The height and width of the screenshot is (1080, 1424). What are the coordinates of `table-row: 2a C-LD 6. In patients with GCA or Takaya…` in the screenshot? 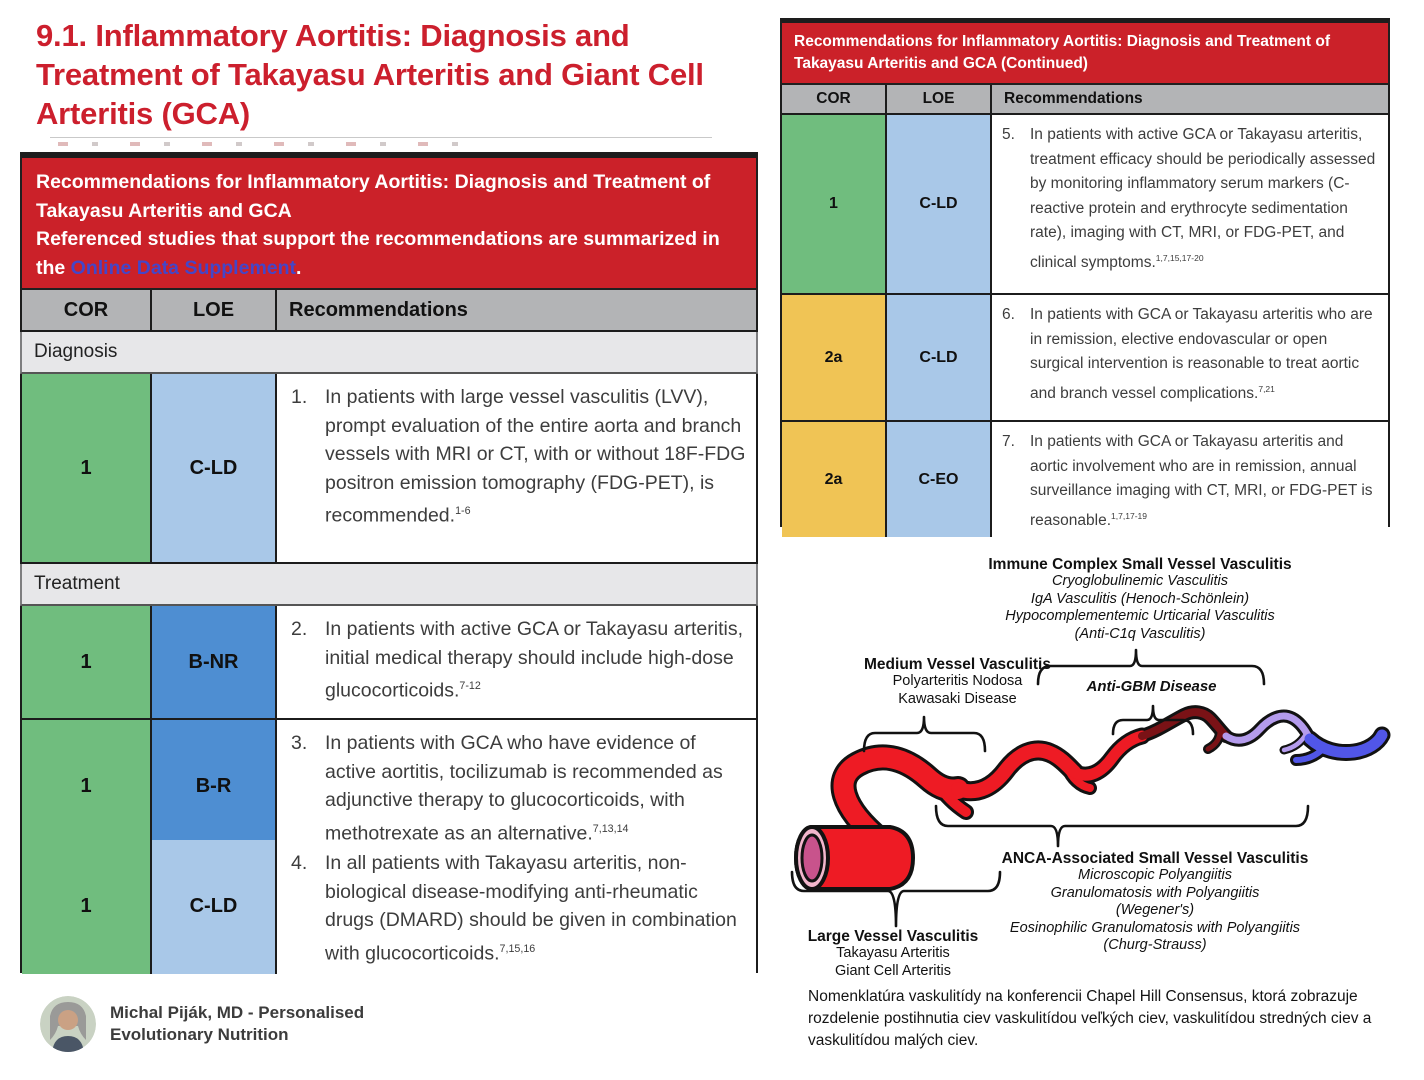 It's located at (1085, 358).